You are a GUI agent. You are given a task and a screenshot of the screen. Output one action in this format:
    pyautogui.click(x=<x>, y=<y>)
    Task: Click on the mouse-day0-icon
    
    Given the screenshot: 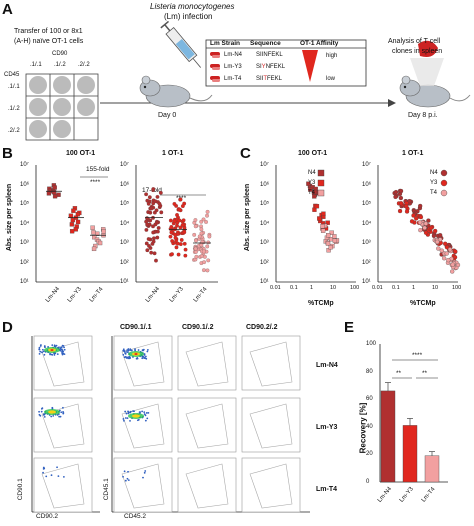 What is the action you would take?
    pyautogui.click(x=176, y=91)
    